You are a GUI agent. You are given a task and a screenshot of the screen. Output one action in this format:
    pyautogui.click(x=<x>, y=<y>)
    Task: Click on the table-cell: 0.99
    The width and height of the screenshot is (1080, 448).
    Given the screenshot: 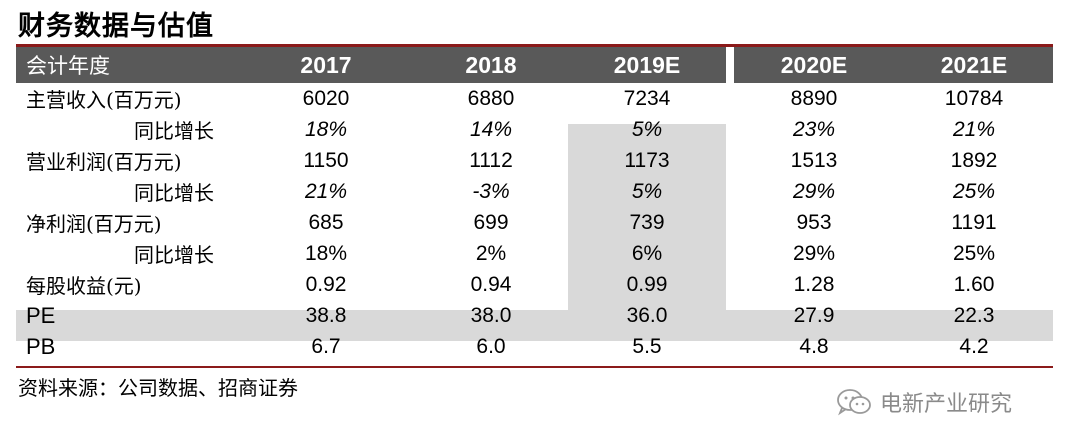 What is the action you would take?
    pyautogui.click(x=647, y=284)
    